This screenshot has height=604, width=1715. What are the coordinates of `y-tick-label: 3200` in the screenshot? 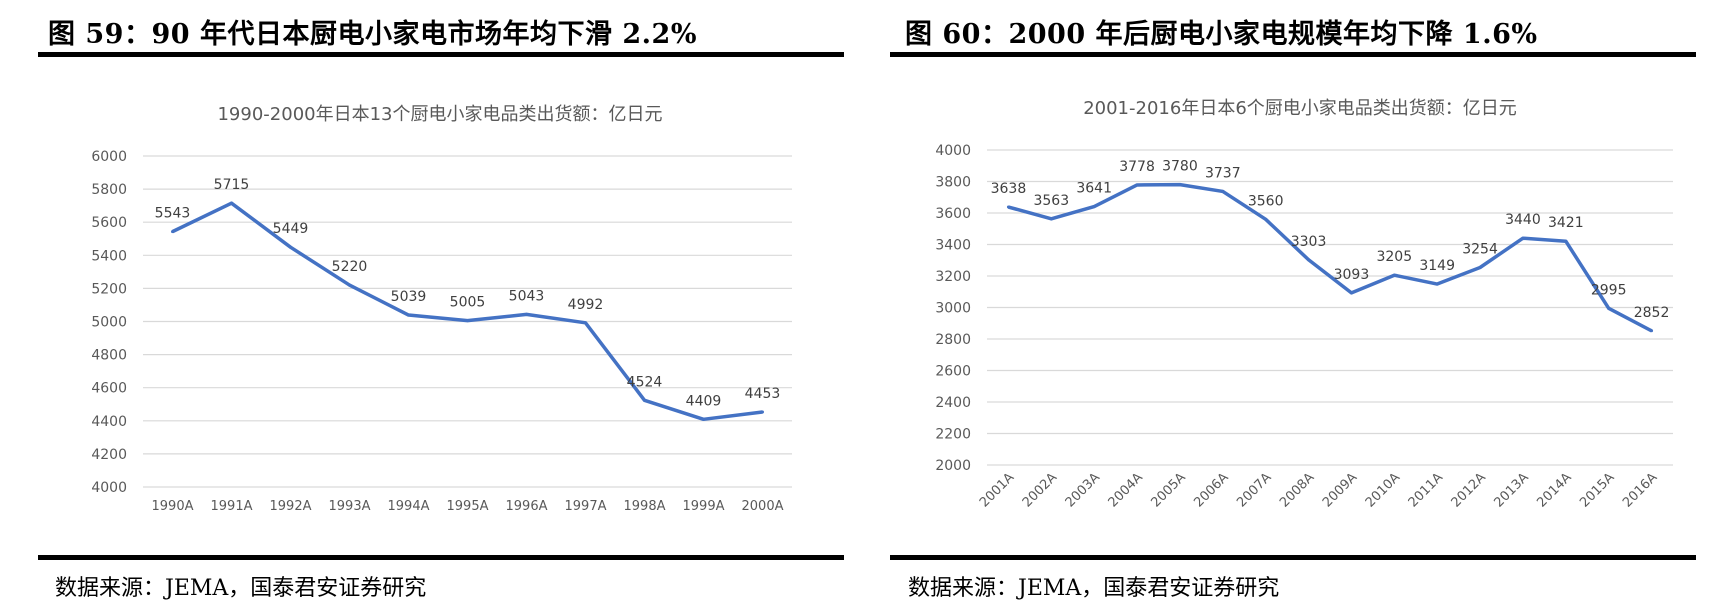 It's located at (953, 277).